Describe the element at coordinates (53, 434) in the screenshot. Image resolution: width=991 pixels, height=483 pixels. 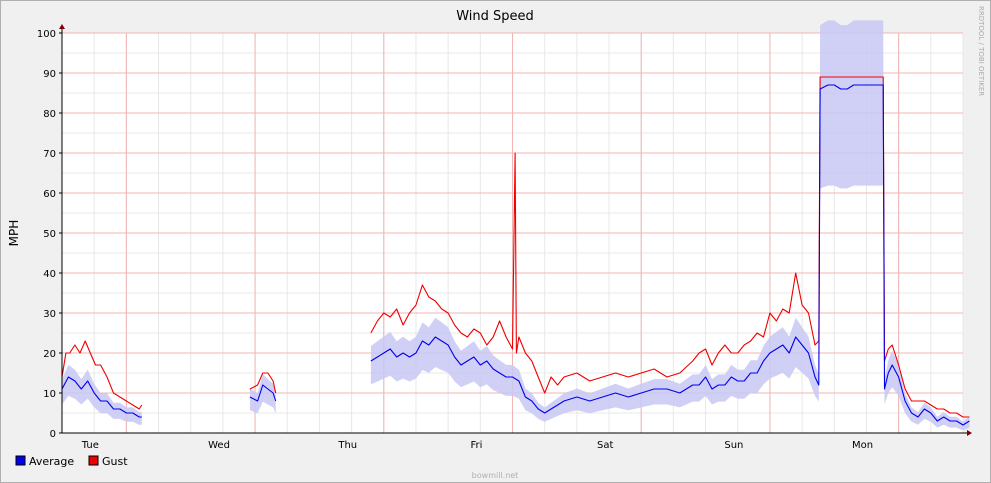
I see `y-tick-label: 0` at that location.